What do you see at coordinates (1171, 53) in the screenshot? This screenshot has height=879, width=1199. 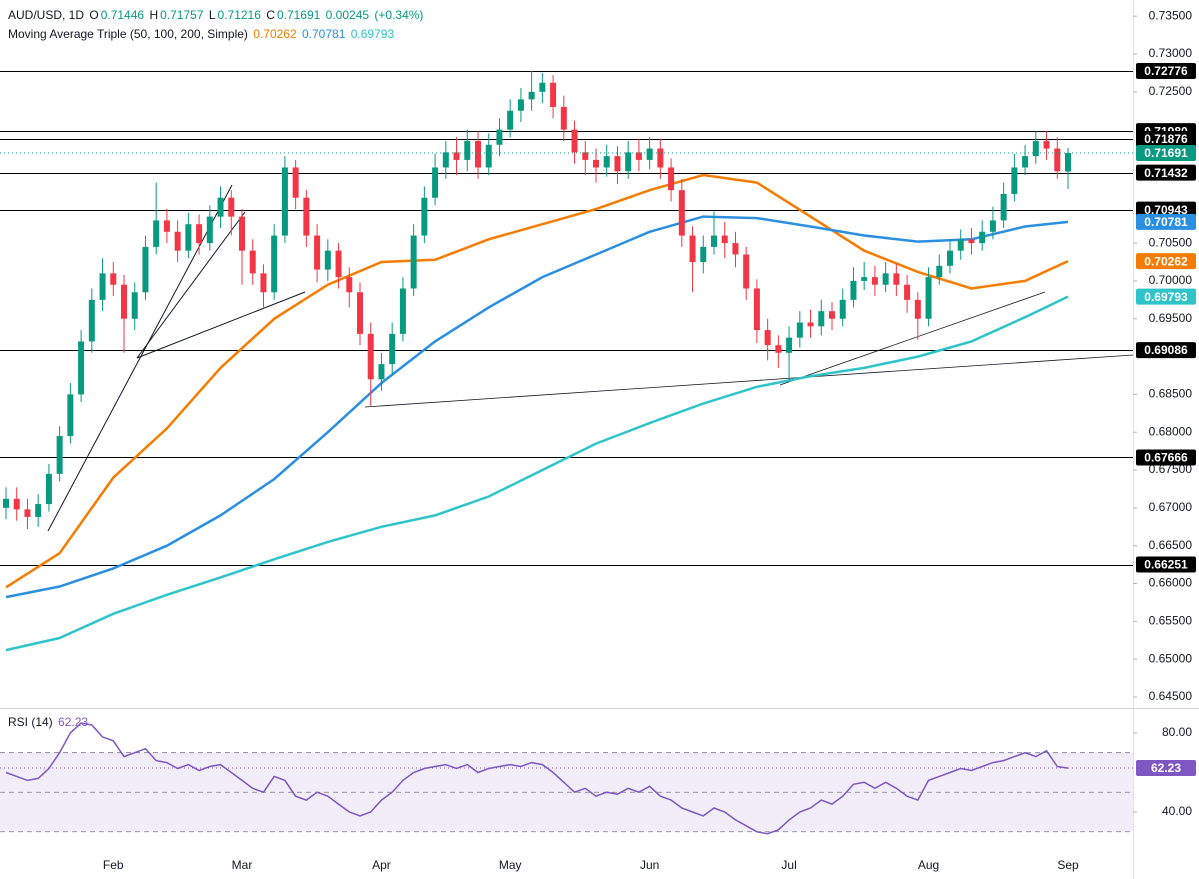 I see `y-tick-label: 0.73000` at bounding box center [1171, 53].